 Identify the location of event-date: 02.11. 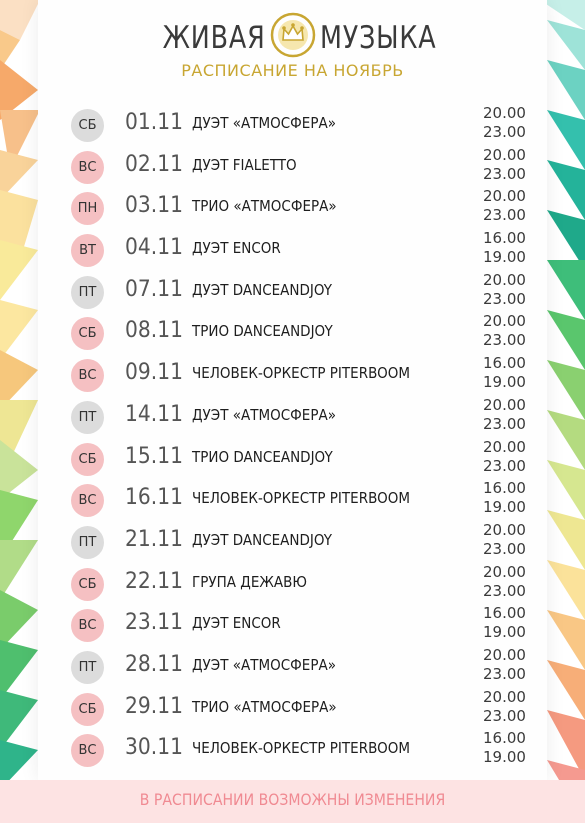
(154, 164).